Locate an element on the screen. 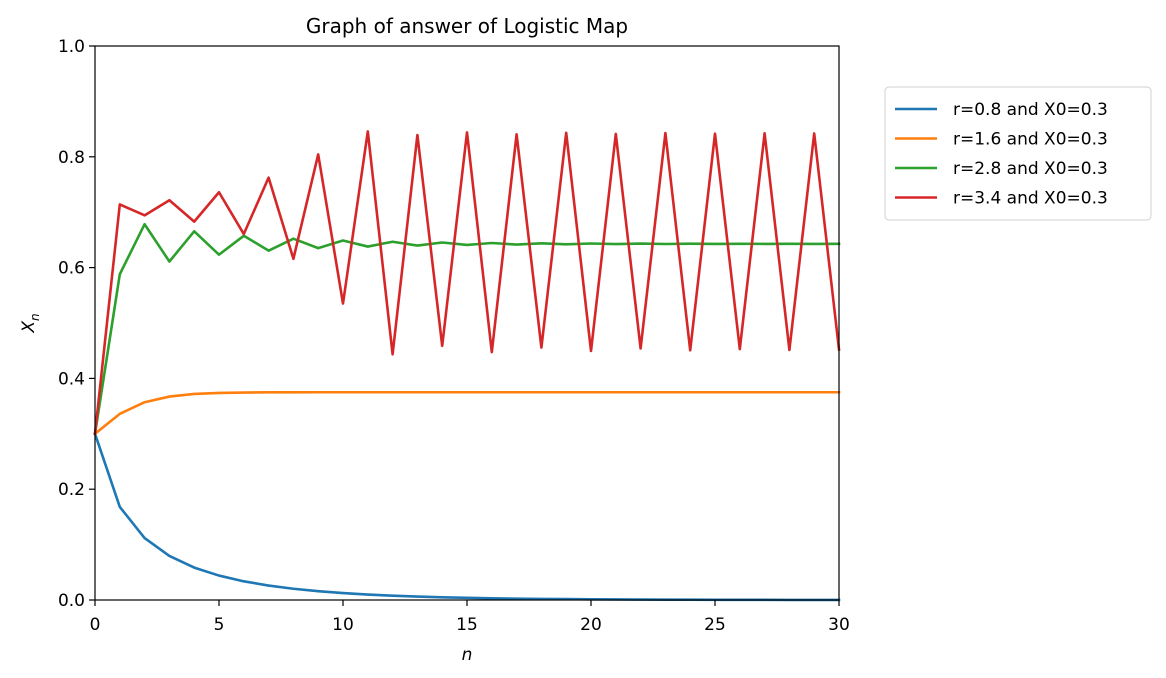 Image resolution: width=1166 pixels, height=678 pixels. chart-title: Graph of answer of Logistic Map is located at coordinates (467, 26).